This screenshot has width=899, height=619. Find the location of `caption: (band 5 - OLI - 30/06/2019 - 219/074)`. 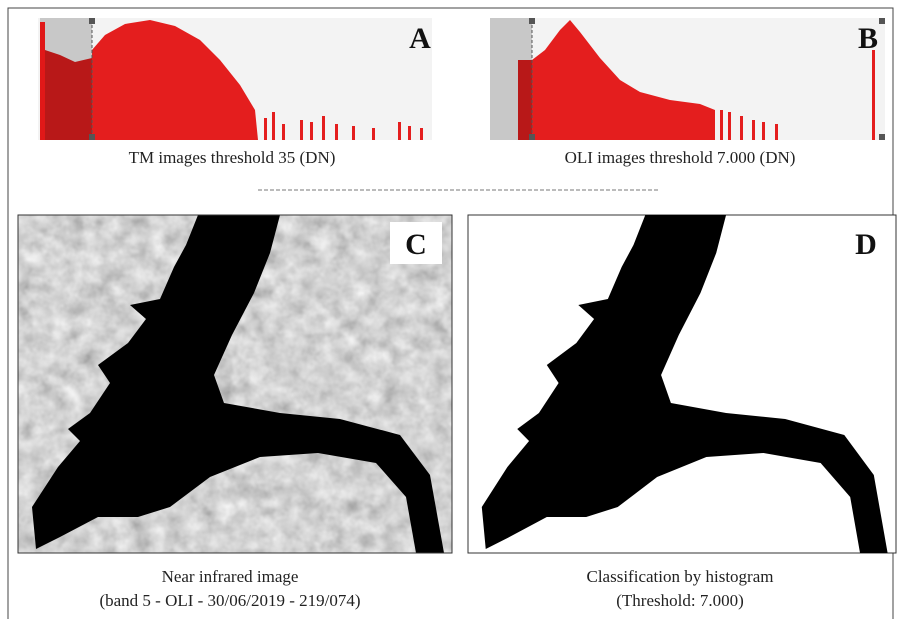

caption: (band 5 - OLI - 30/06/2019 - 219/074) is located at coordinates (229, 600).